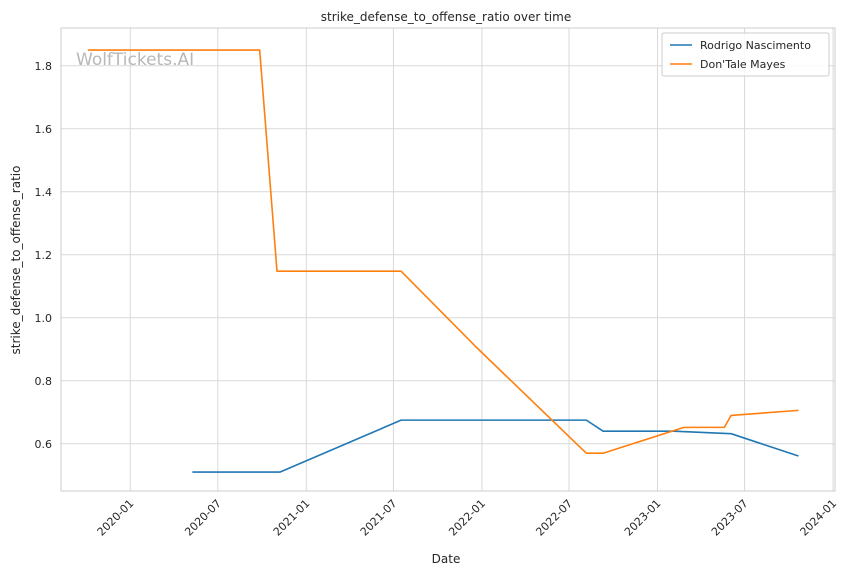 This screenshot has height=575, width=860. Describe the element at coordinates (495, 446) in the screenshot. I see `series-line-rodrigo-nascimento` at that location.